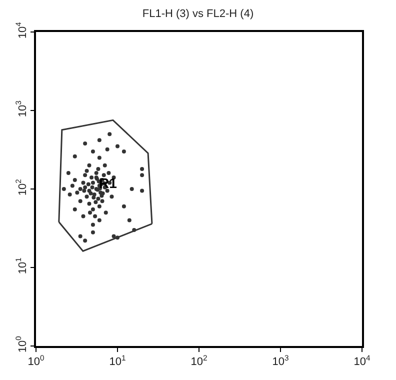  I want to click on x-tick-label: 10$^{1}$, so click(117, 360).